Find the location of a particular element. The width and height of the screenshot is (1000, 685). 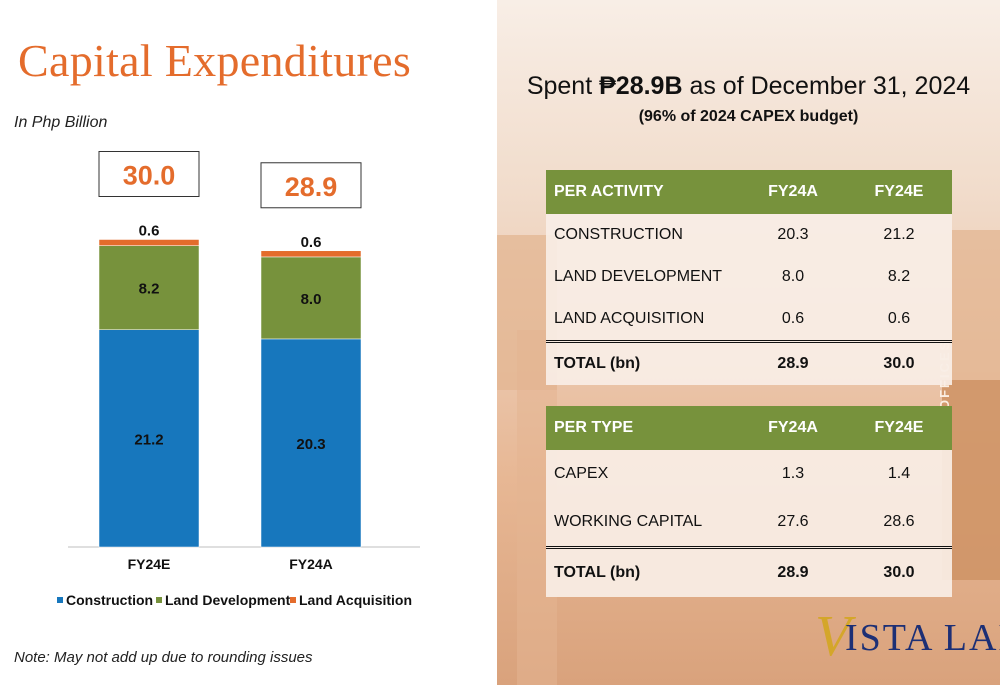

cell-value: 21.2 is located at coordinates (899, 235).